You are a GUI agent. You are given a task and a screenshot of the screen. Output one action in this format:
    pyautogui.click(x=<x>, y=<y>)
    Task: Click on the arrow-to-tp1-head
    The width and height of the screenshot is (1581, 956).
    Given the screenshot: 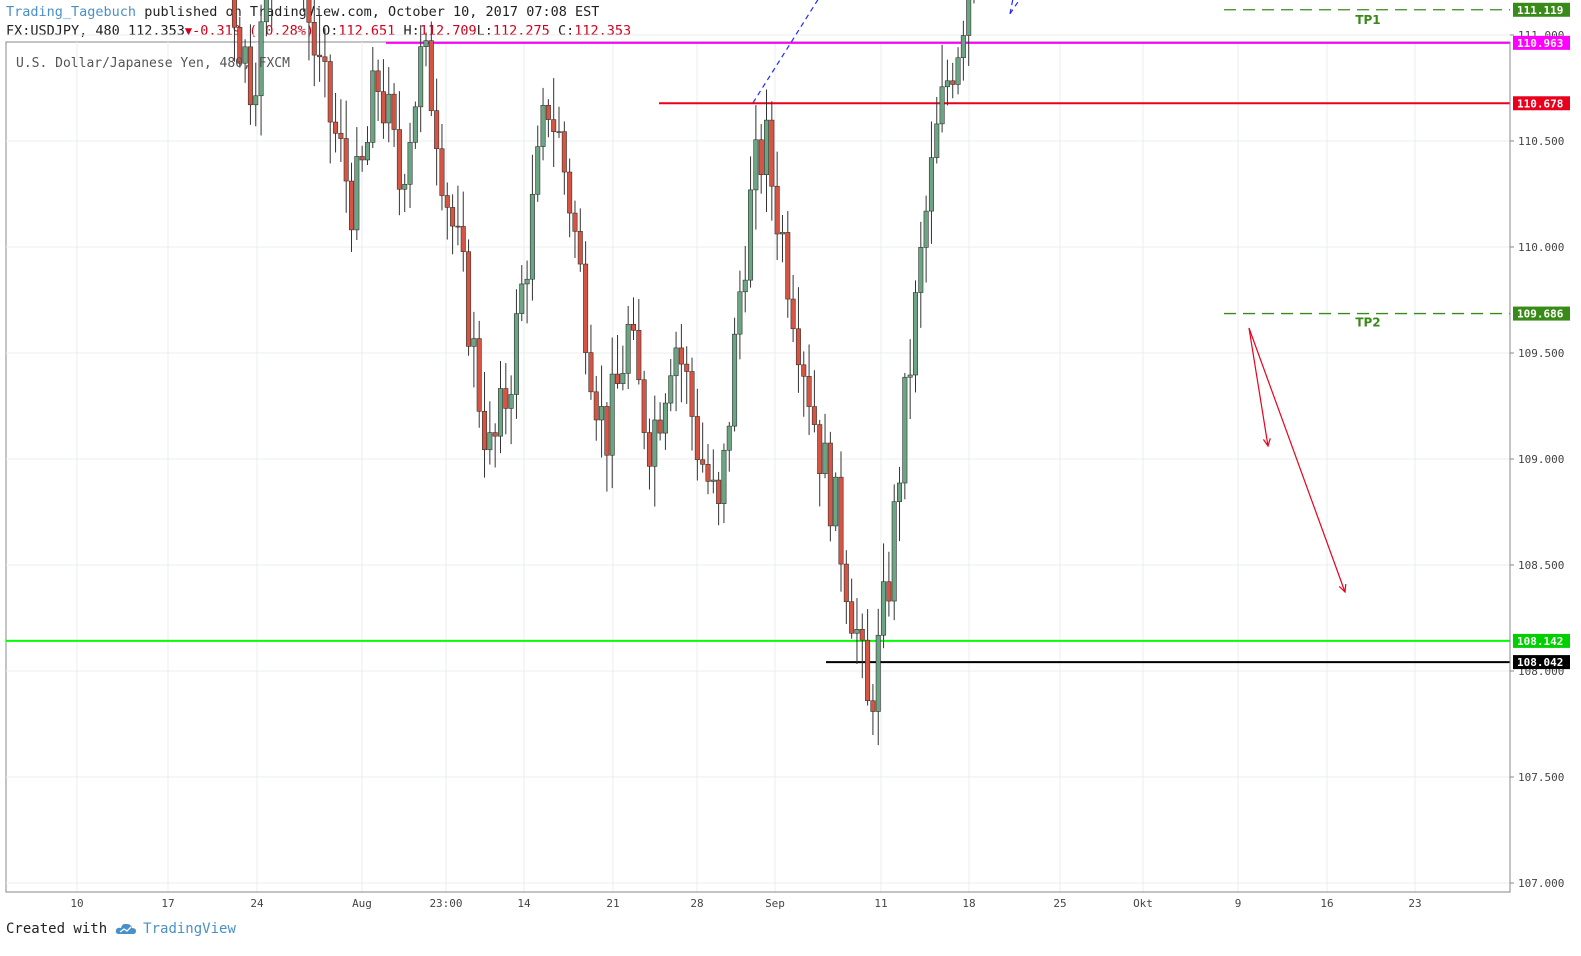 What is the action you would take?
    pyautogui.click(x=1266, y=443)
    